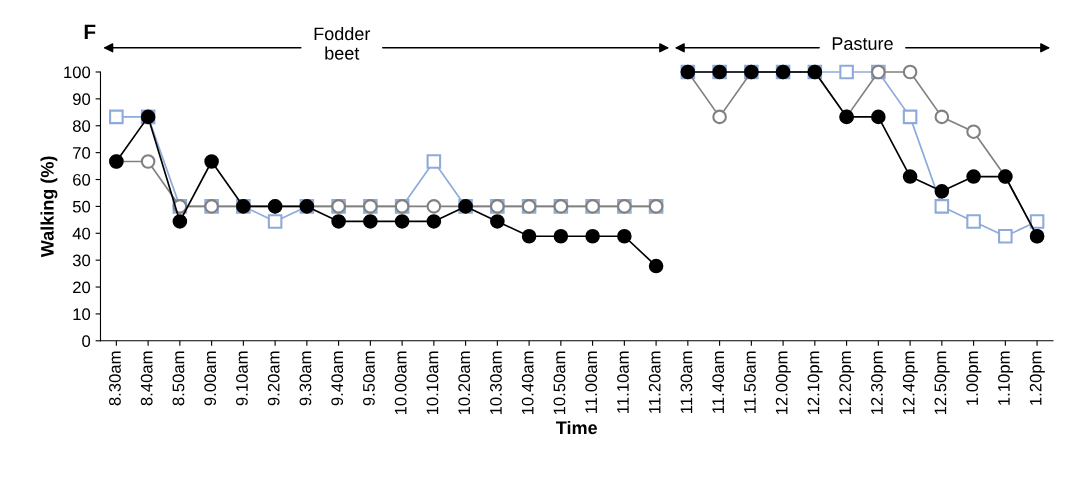 This screenshot has width=1069, height=480. Describe the element at coordinates (81, 206) in the screenshot. I see `y-tick-label: 50` at that location.